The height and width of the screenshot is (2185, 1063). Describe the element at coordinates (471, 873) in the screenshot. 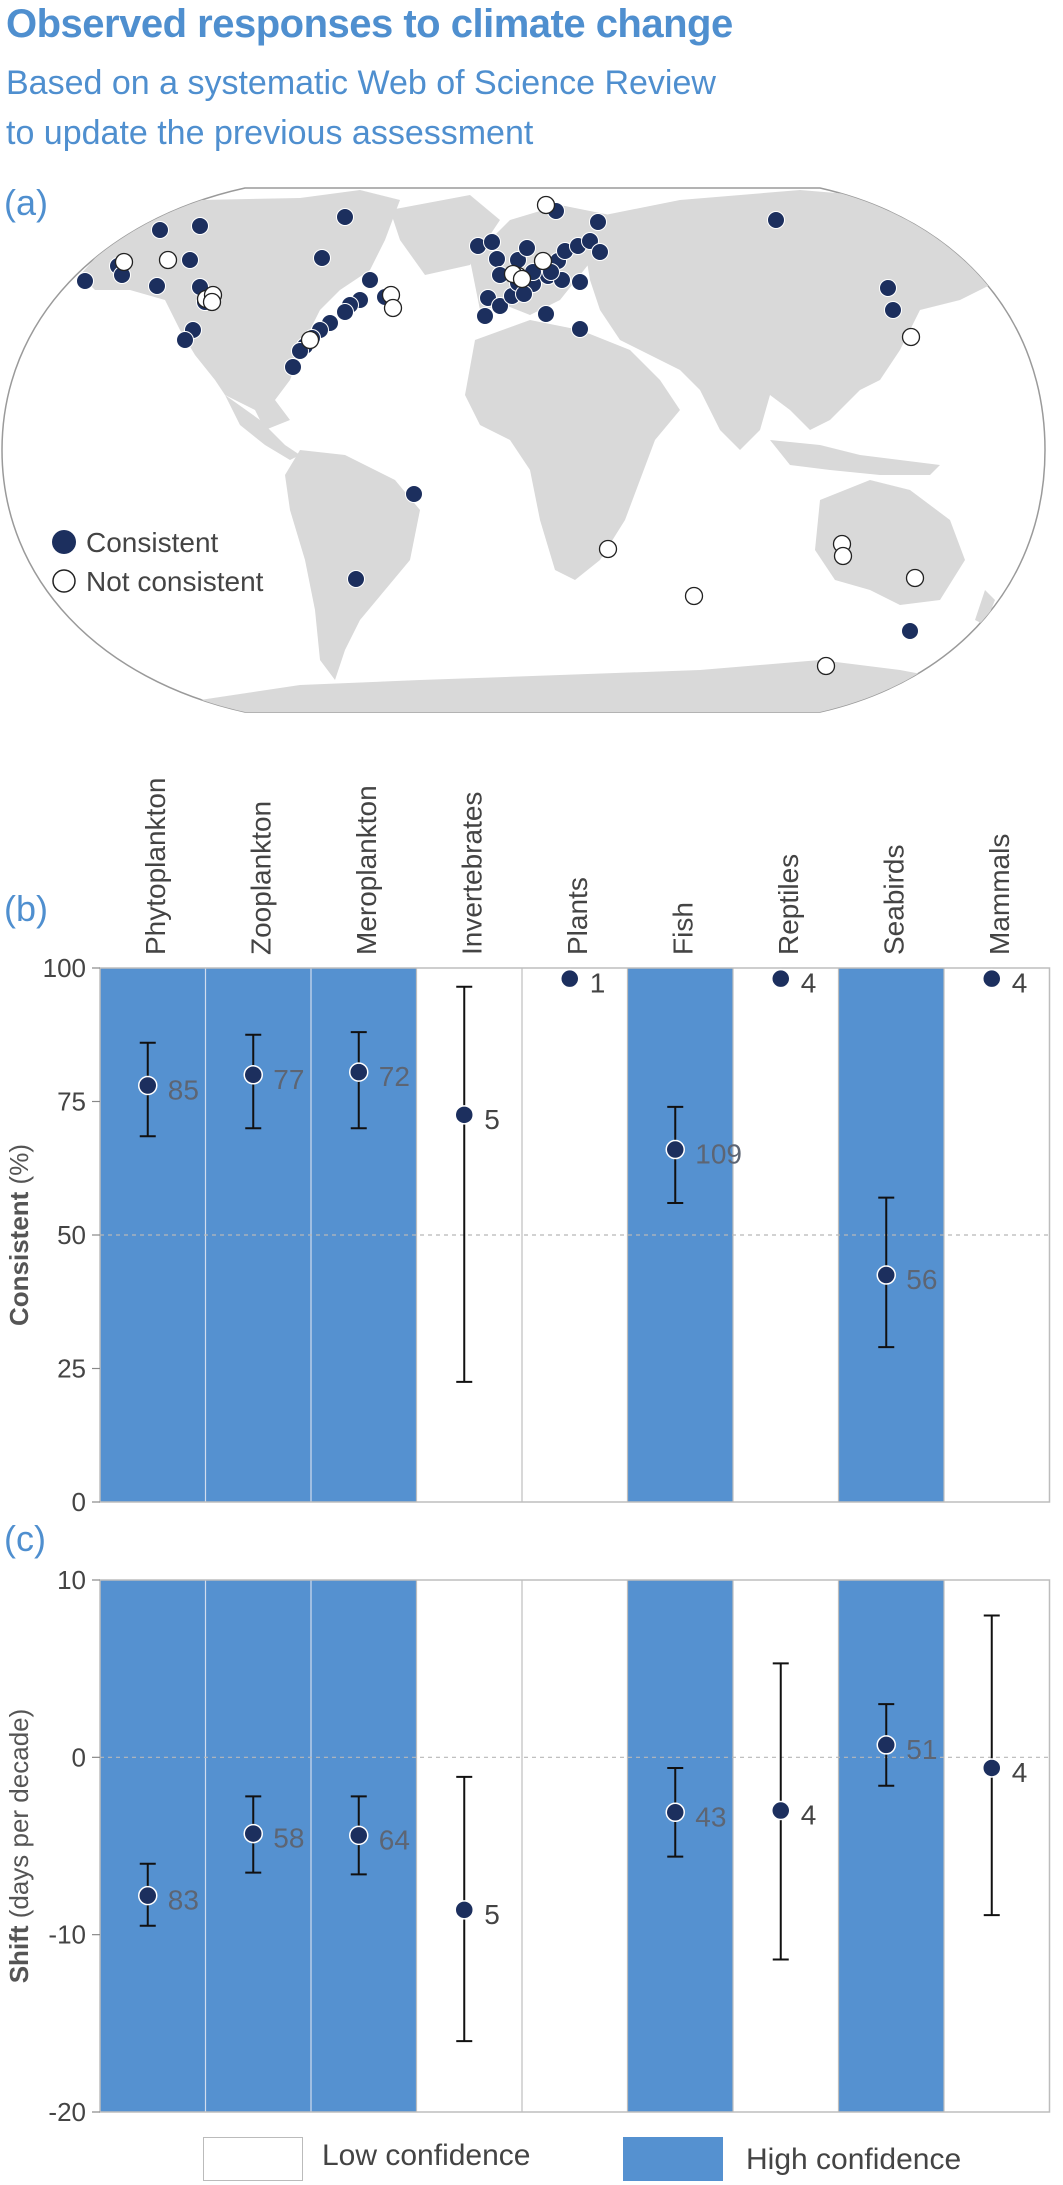

I see `category-label: Invertebrates` at that location.